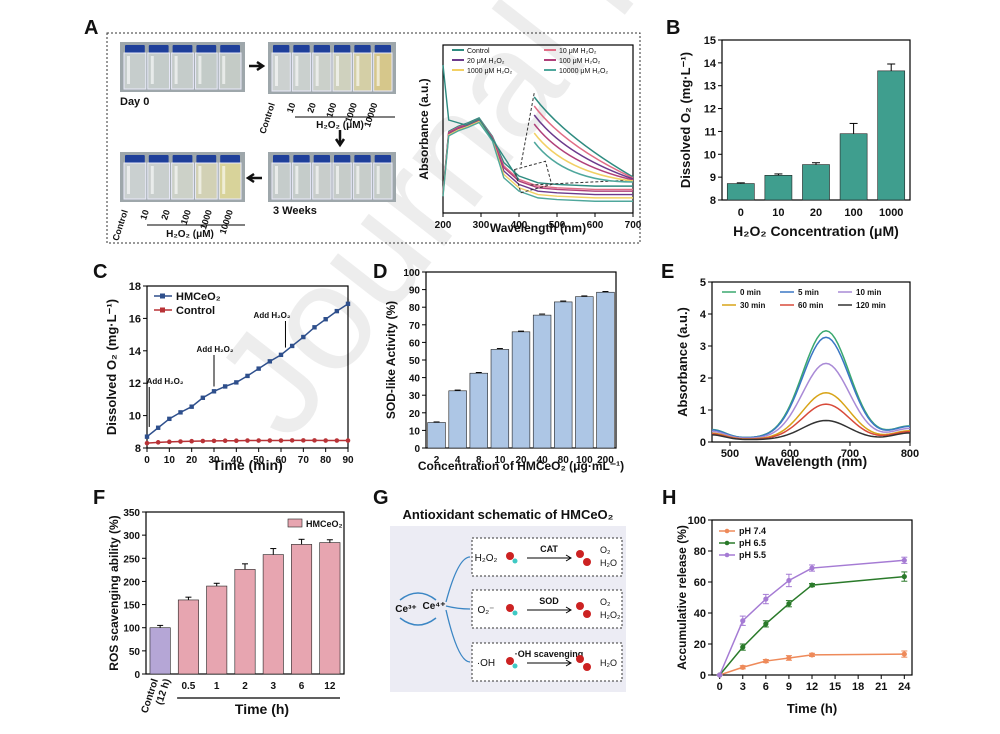 This screenshot has height=734, width=1000. Describe the element at coordinates (667, 272) in the screenshot. I see `panel-letter-E: E` at that location.